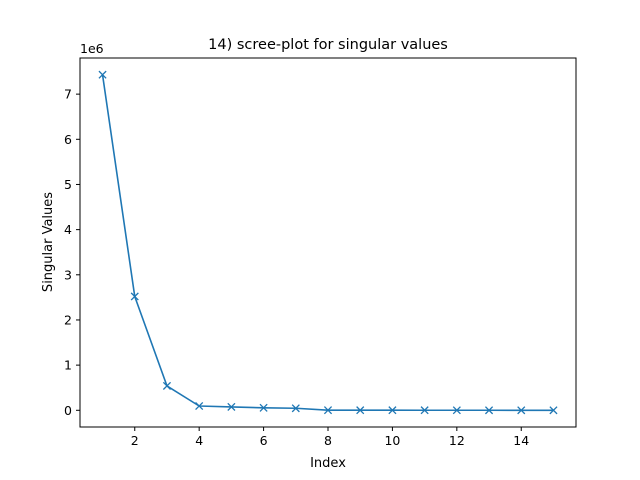 The image size is (640, 480). Describe the element at coordinates (68, 229) in the screenshot. I see `y-tick-label: 4` at that location.